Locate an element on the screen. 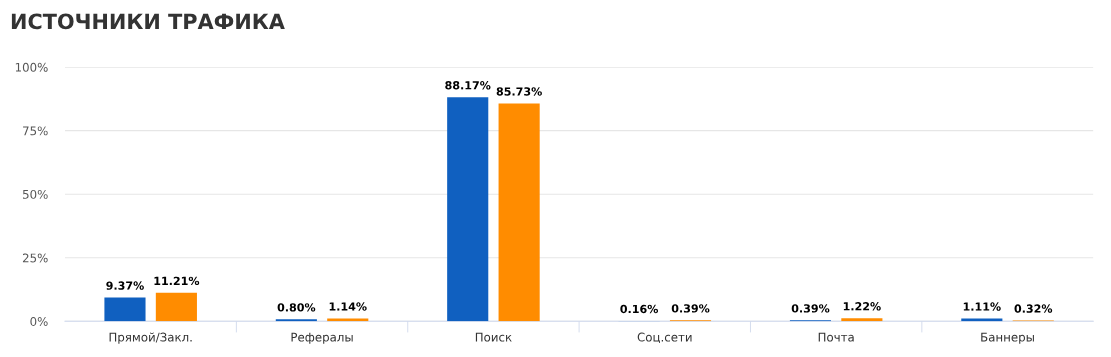 The image size is (1111, 357). chart-title: ИСТОЧНИКИ ТРАФИКА is located at coordinates (148, 21).